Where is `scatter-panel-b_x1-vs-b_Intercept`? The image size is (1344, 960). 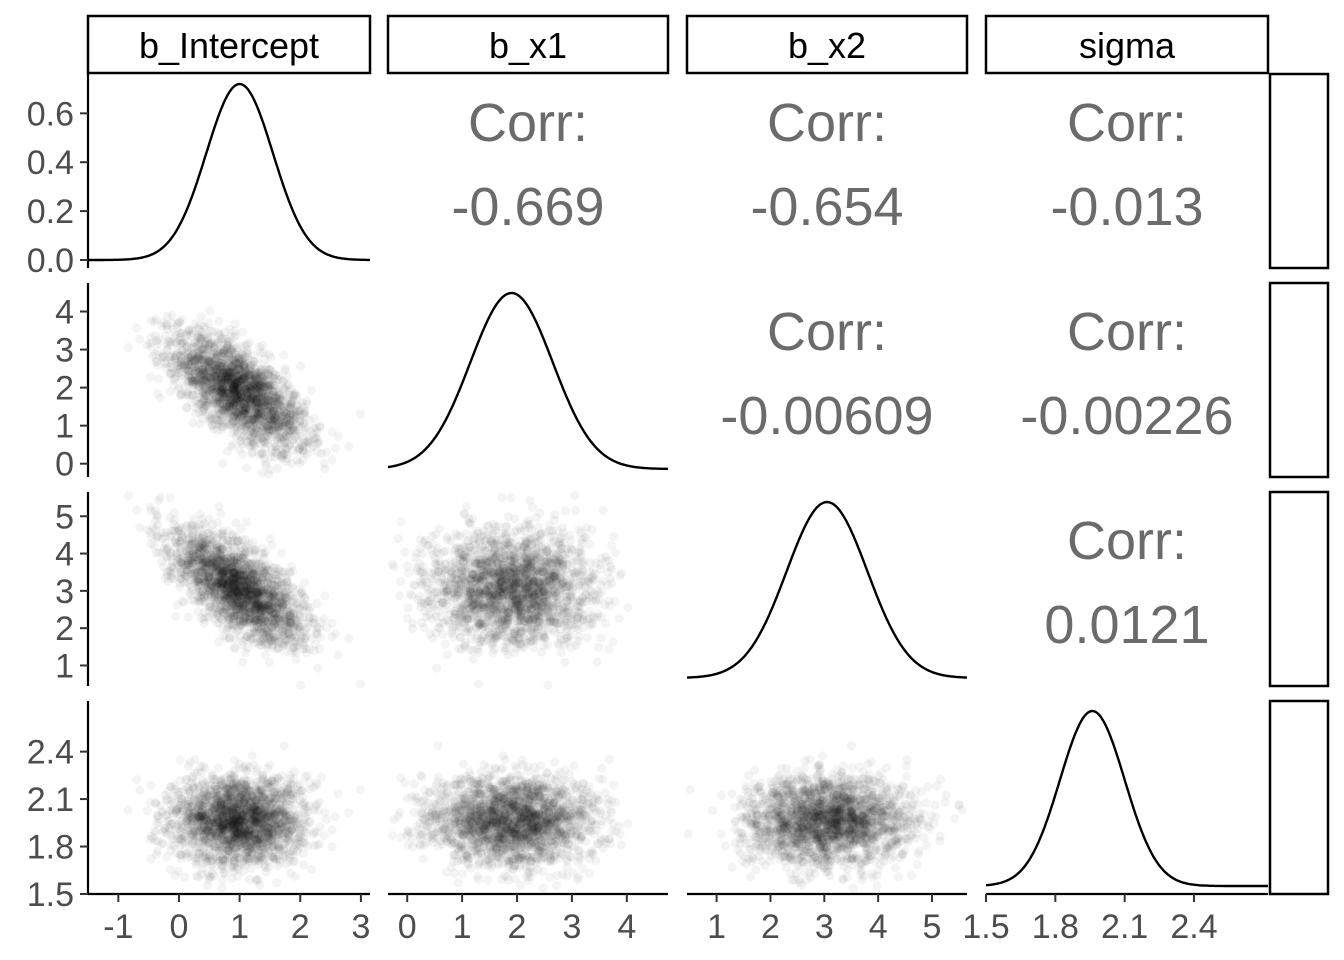
scatter-panel-b_x1-vs-b_Intercept is located at coordinates (244, 392).